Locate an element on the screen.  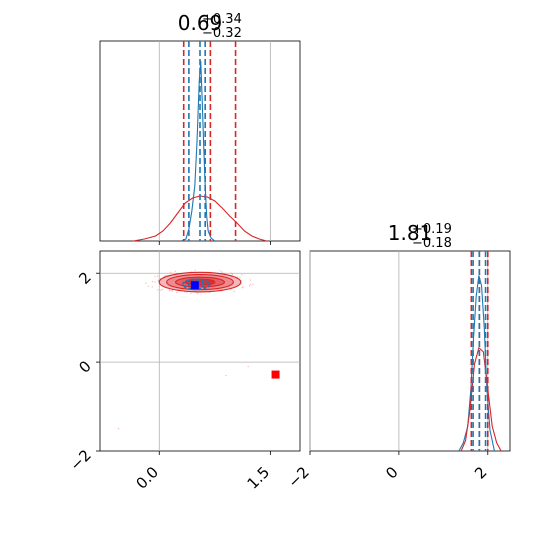
x-tick-label: 0.0 is located at coordinates (147, 478).